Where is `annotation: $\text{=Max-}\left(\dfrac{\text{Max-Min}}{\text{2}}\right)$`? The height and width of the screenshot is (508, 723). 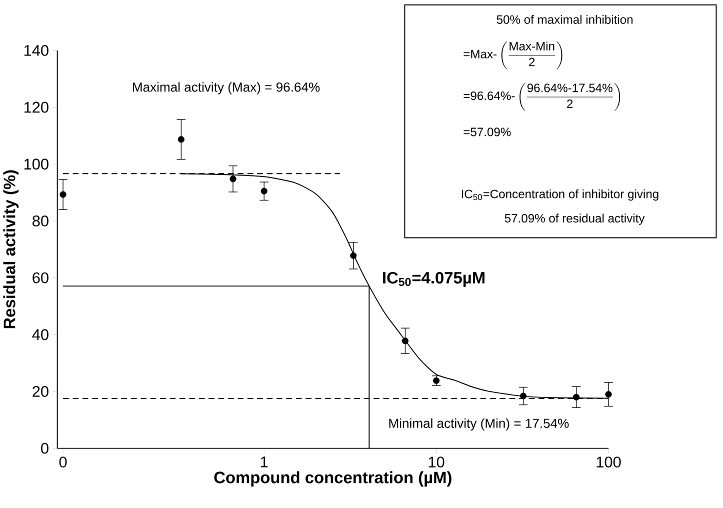 annotation: $\text{=Max-}\left(\dfrac{\text{Max-Min}}{\text{2}}\right)$ is located at coordinates (513, 56).